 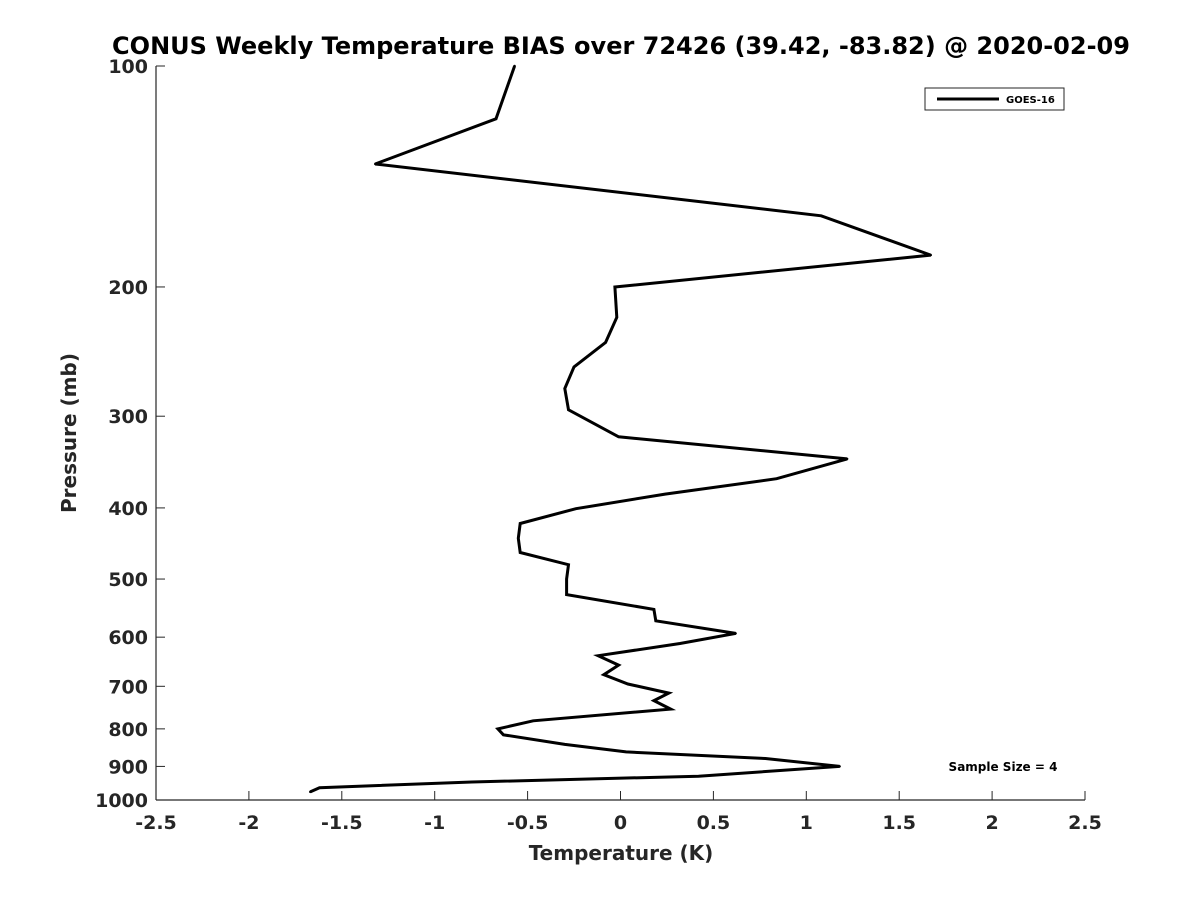 What do you see at coordinates (69, 433) in the screenshot?
I see `y-axis-label: Pressure (mb)` at bounding box center [69, 433].